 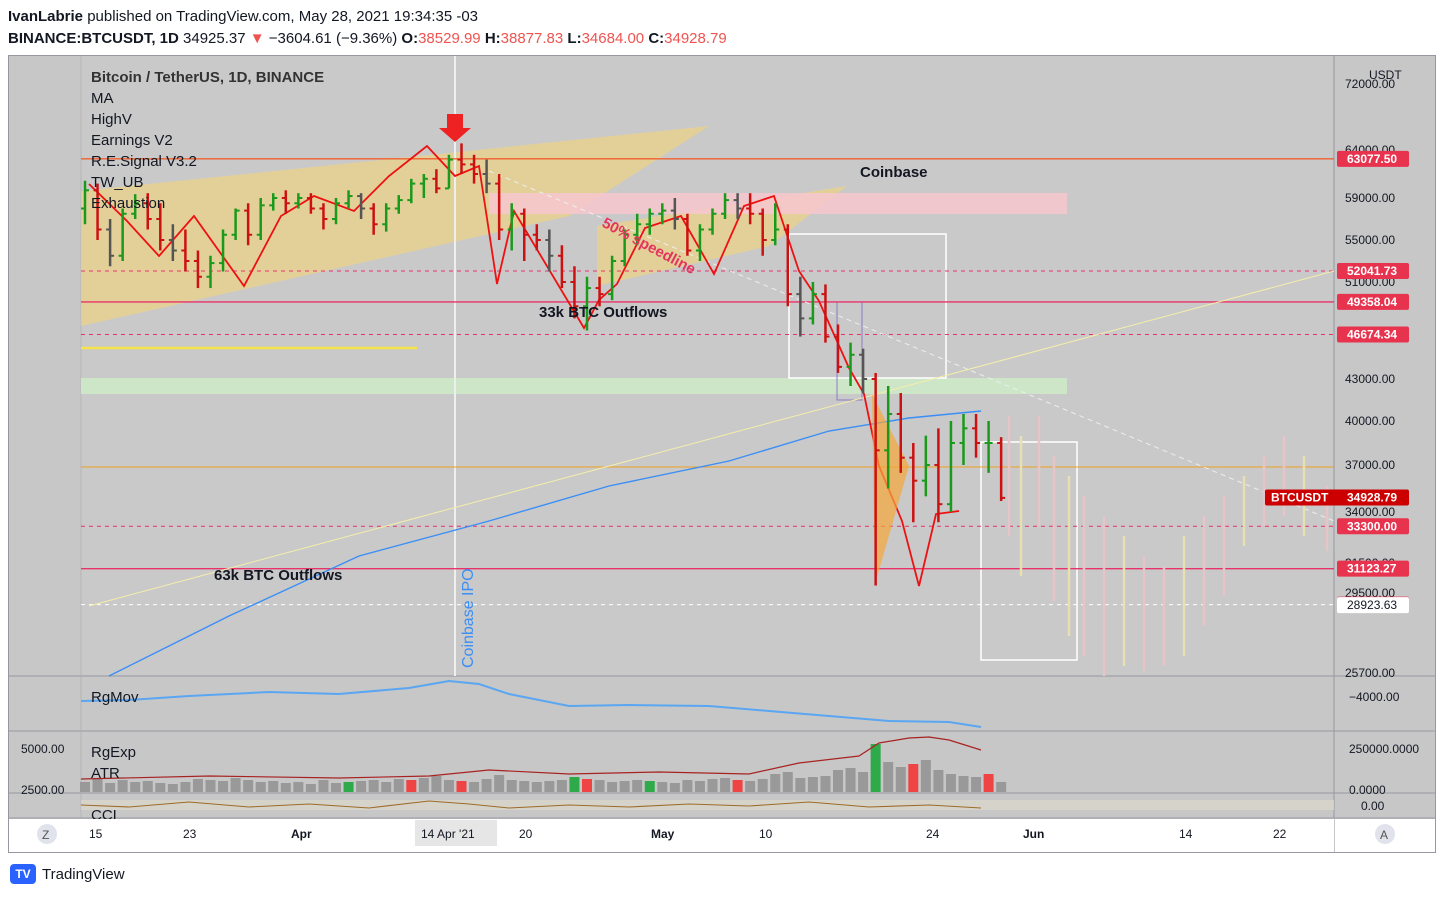 I want to click on rgmov-label: RgMov, so click(x=115, y=697).